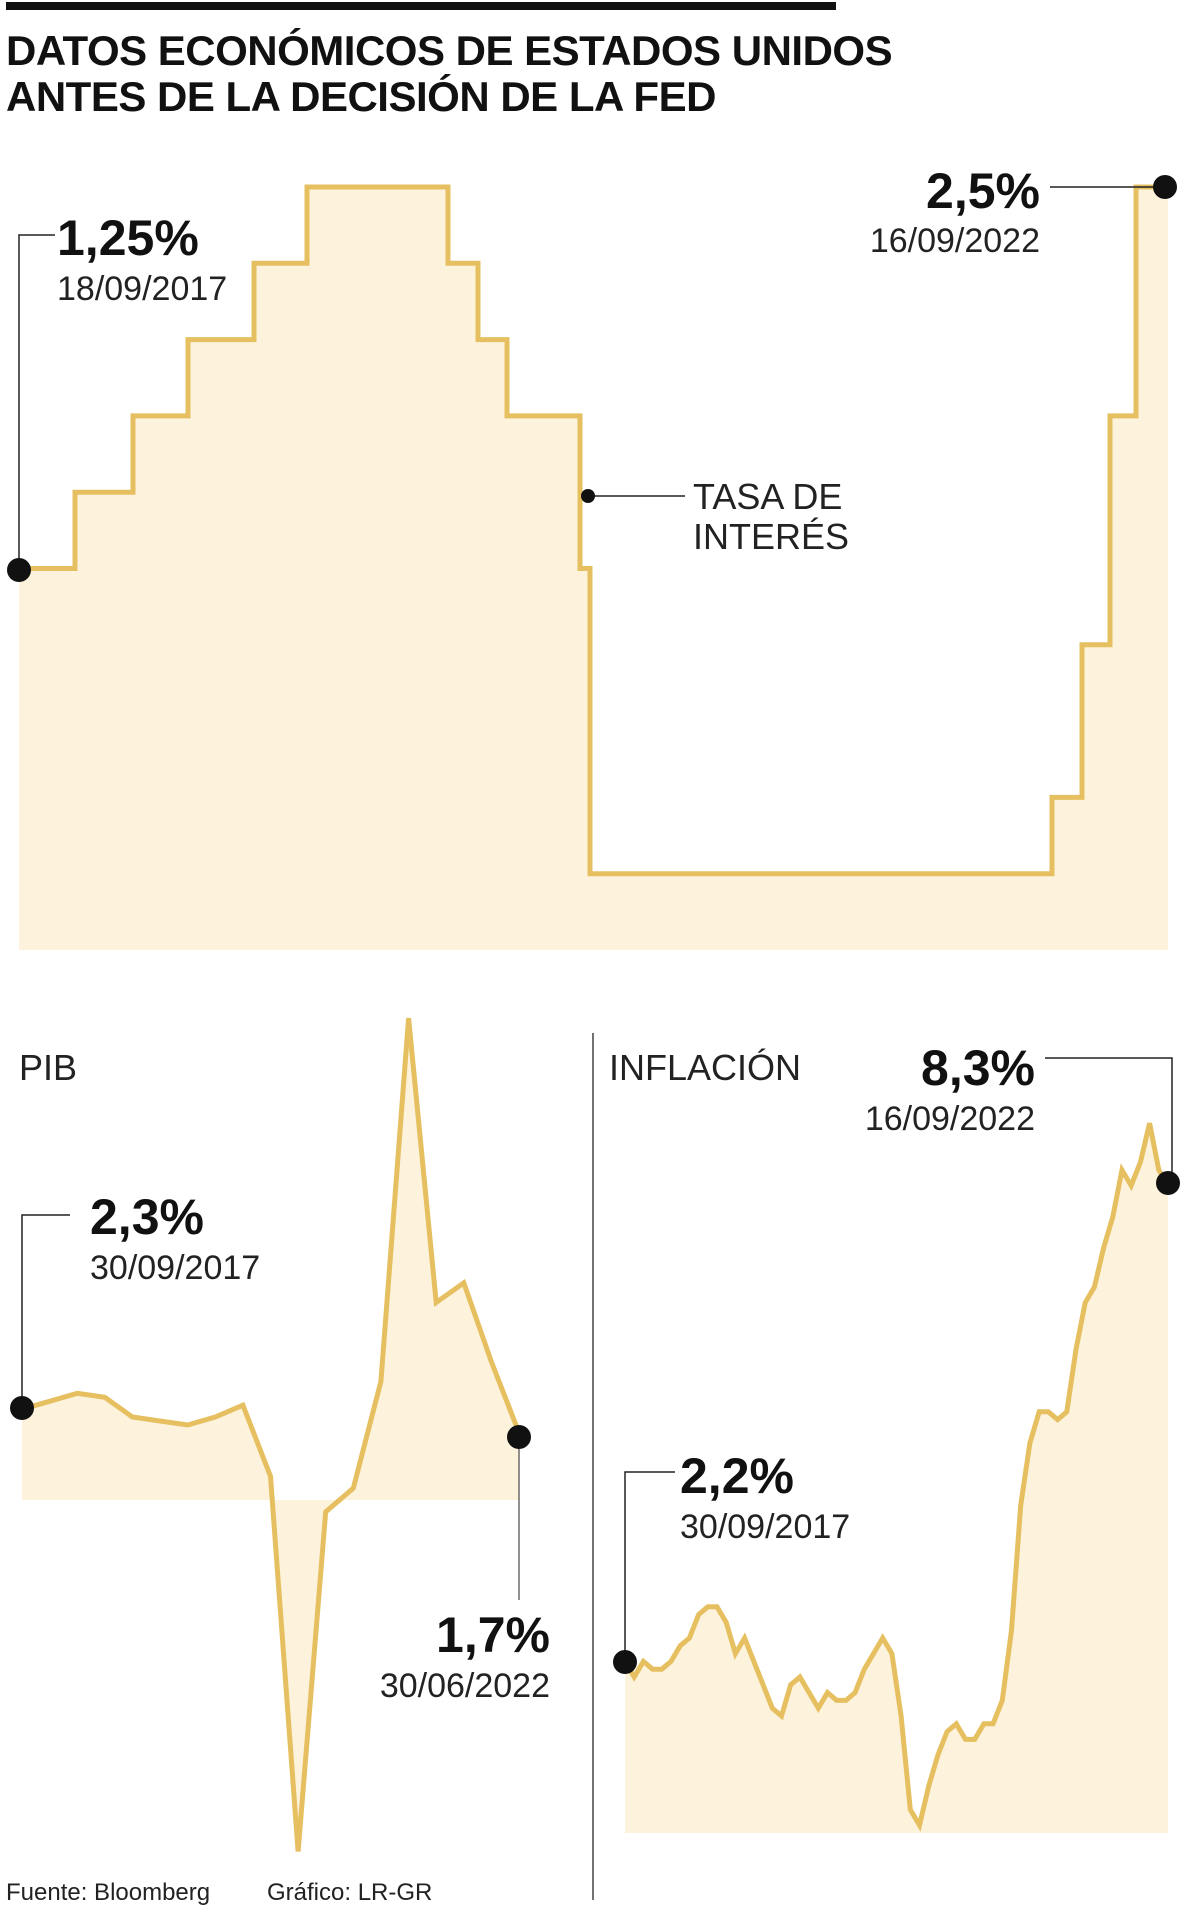 This screenshot has height=1909, width=1200. What do you see at coordinates (649, 1566) in the screenshot?
I see `inflation-start-leader` at bounding box center [649, 1566].